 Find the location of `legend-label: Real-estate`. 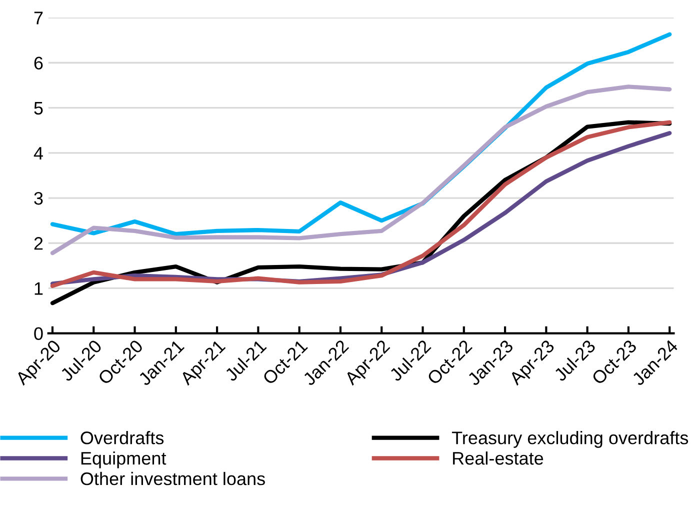

legend-label: Real-estate is located at coordinates (498, 458).